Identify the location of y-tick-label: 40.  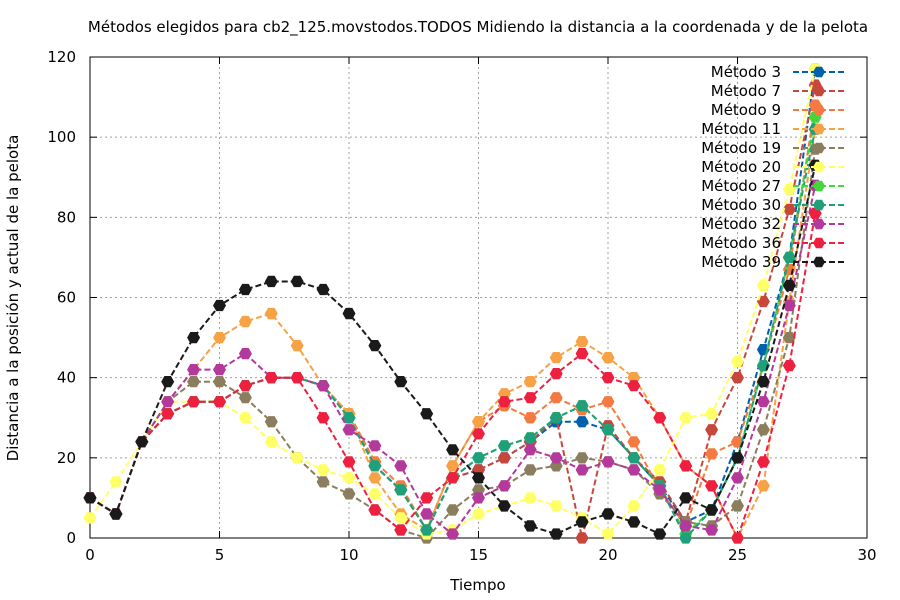
(66, 378).